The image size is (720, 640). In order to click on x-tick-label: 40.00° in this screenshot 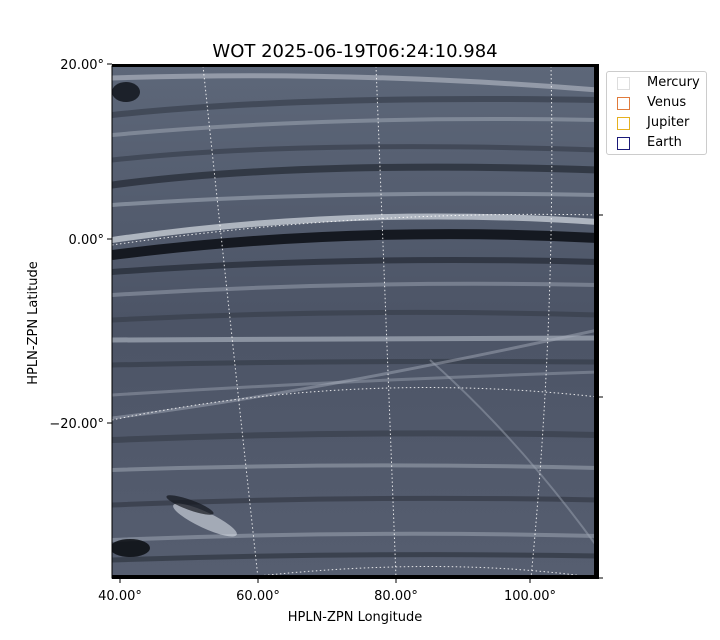, I will do `click(120, 596)`.